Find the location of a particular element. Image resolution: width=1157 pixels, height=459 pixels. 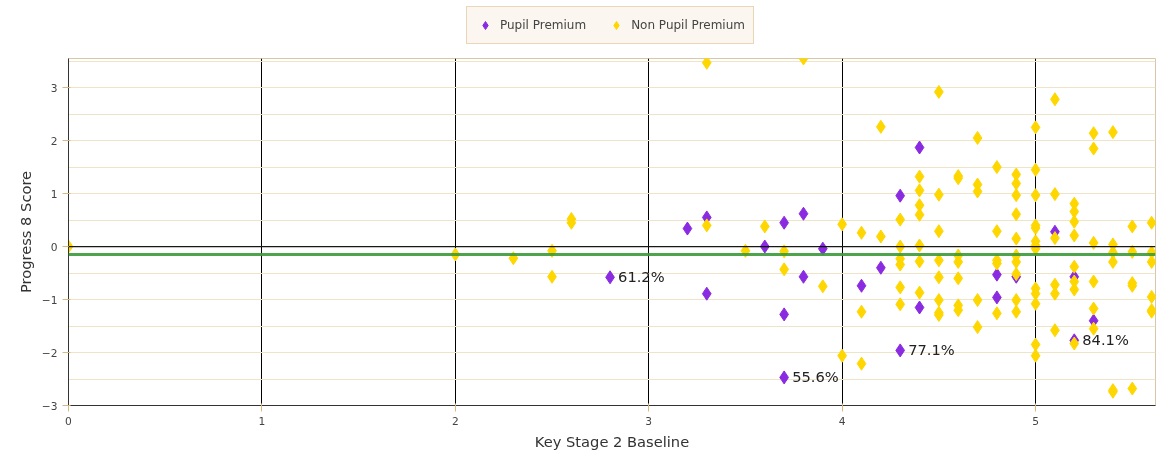

y-tick-label: 2 is located at coordinates (54, 141).